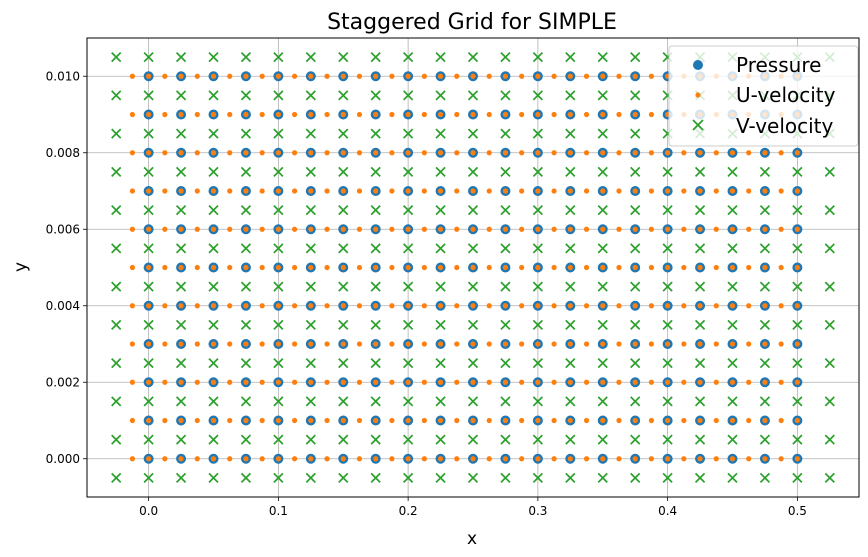  What do you see at coordinates (63, 382) in the screenshot?
I see `y-tick-label: 0.002` at bounding box center [63, 382].